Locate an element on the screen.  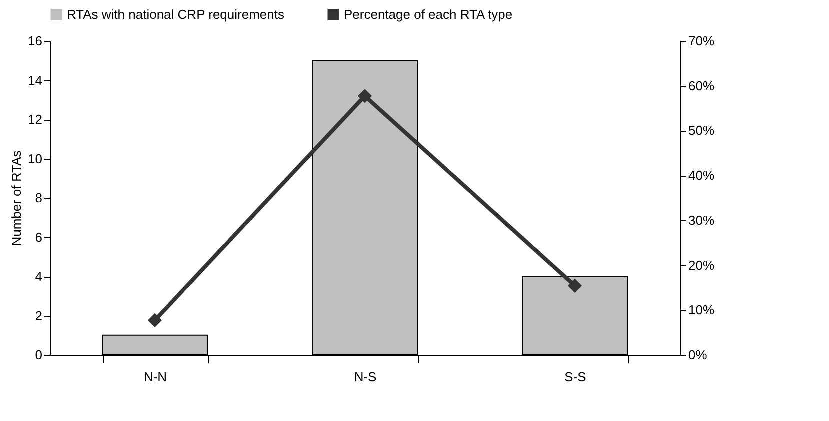
x-tick-label: N-S is located at coordinates (366, 377).